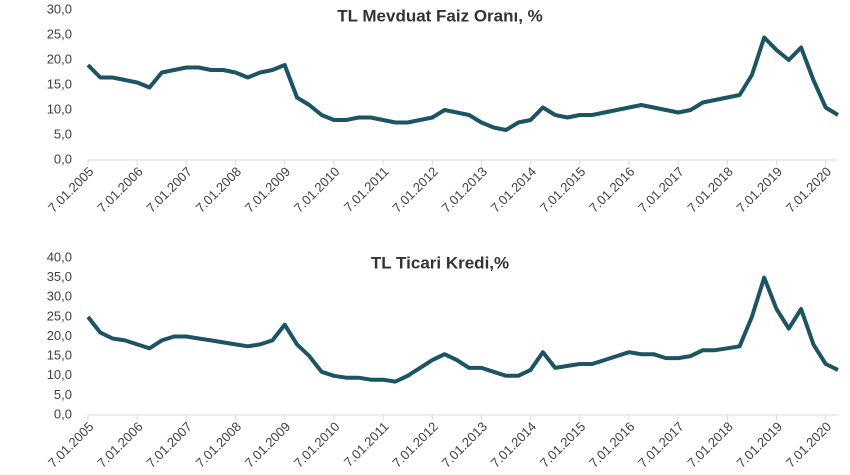  I want to click on chart-title: TL Ticari Kredi,%, so click(440, 262).